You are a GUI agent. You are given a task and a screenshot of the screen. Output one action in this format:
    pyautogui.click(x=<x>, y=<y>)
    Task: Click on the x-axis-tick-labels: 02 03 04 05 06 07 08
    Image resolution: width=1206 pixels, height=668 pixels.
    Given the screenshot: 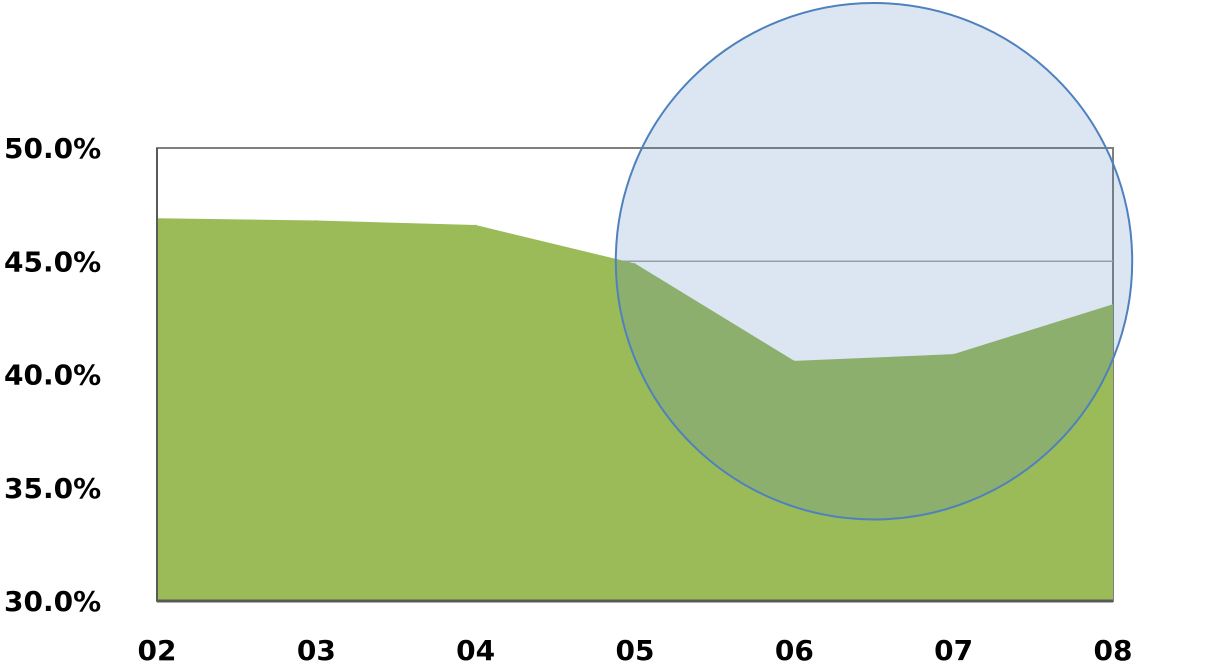 What is the action you would take?
    pyautogui.click(x=635, y=650)
    